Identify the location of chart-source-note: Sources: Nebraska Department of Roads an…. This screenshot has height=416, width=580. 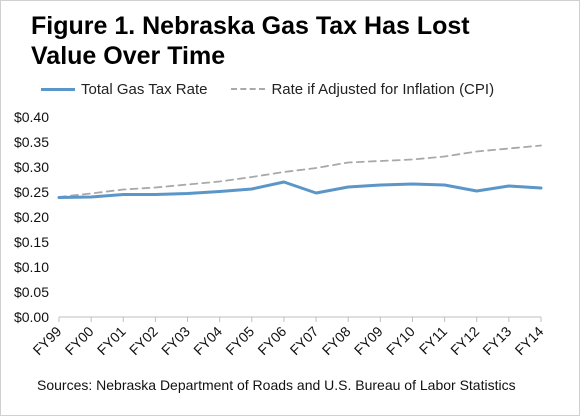
(276, 385).